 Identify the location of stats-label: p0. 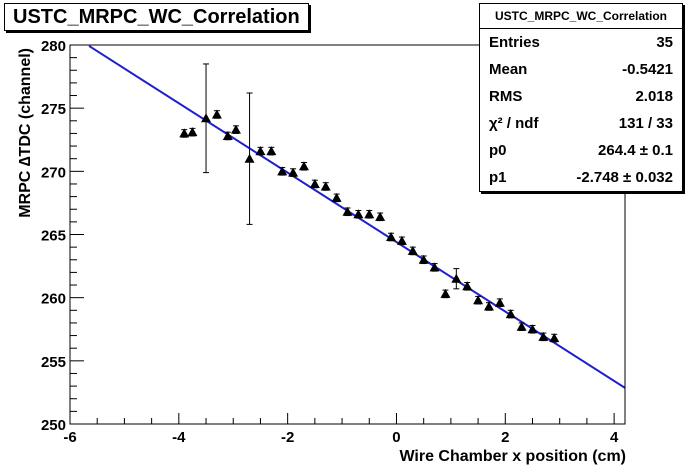
(498, 150).